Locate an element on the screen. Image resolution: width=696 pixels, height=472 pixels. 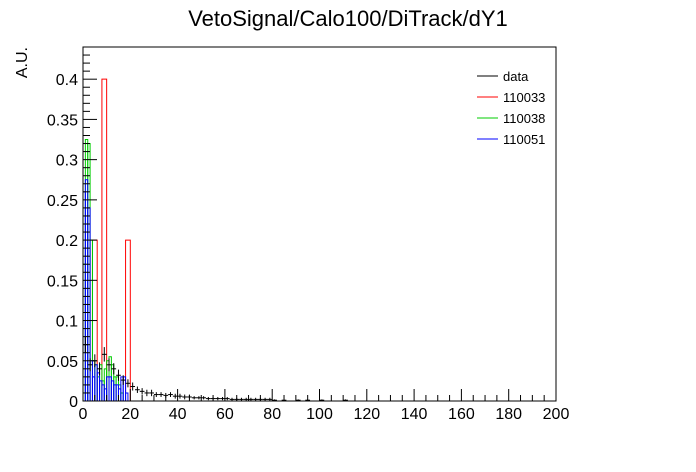
legend-label-110038: 110038 is located at coordinates (524, 118).